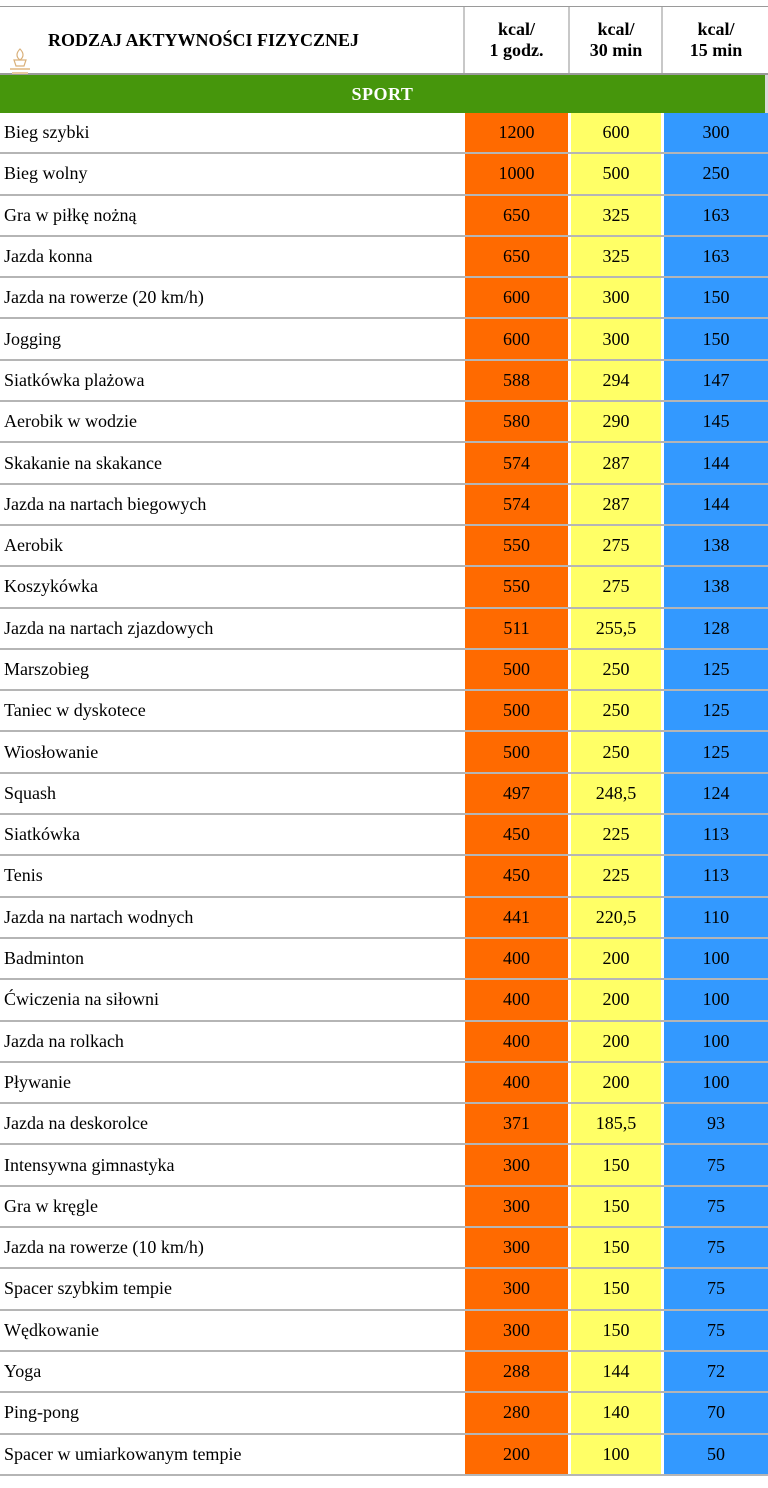  Describe the element at coordinates (88, 1288) in the screenshot. I see `activity-name: Spacer szybkim tempie` at that location.